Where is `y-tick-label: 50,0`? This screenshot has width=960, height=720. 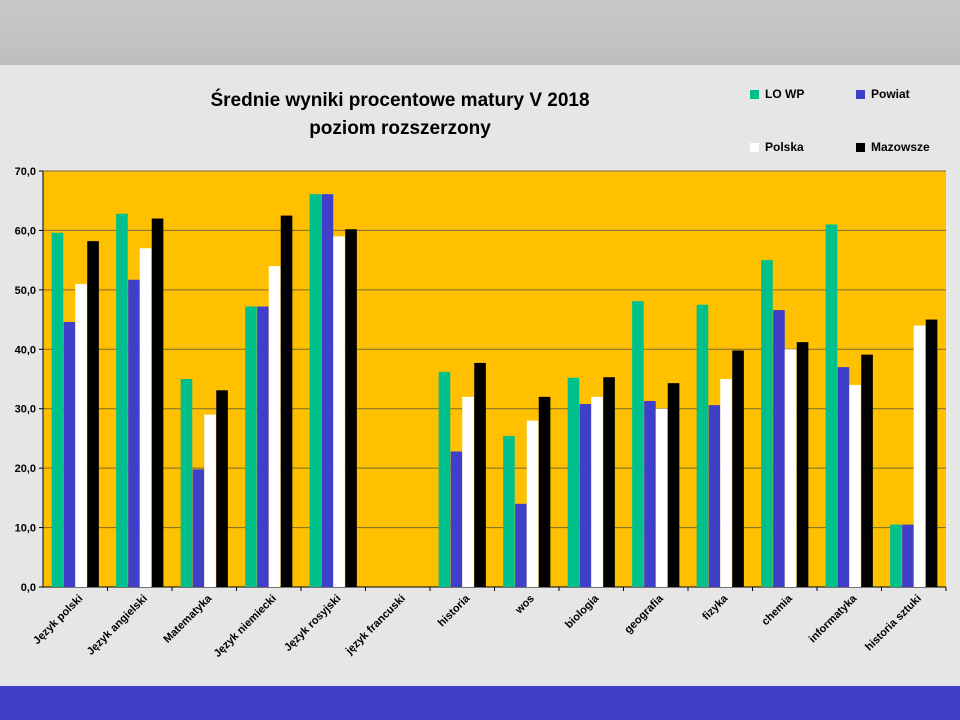 y-tick-label: 50,0 is located at coordinates (25, 291).